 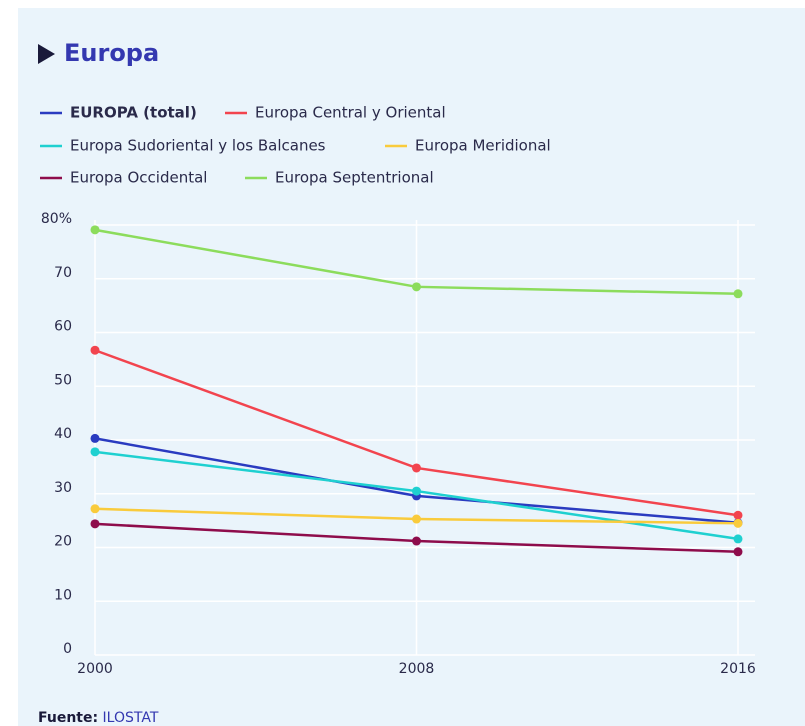 I want to click on y-tick-label: 50, so click(x=63, y=380).